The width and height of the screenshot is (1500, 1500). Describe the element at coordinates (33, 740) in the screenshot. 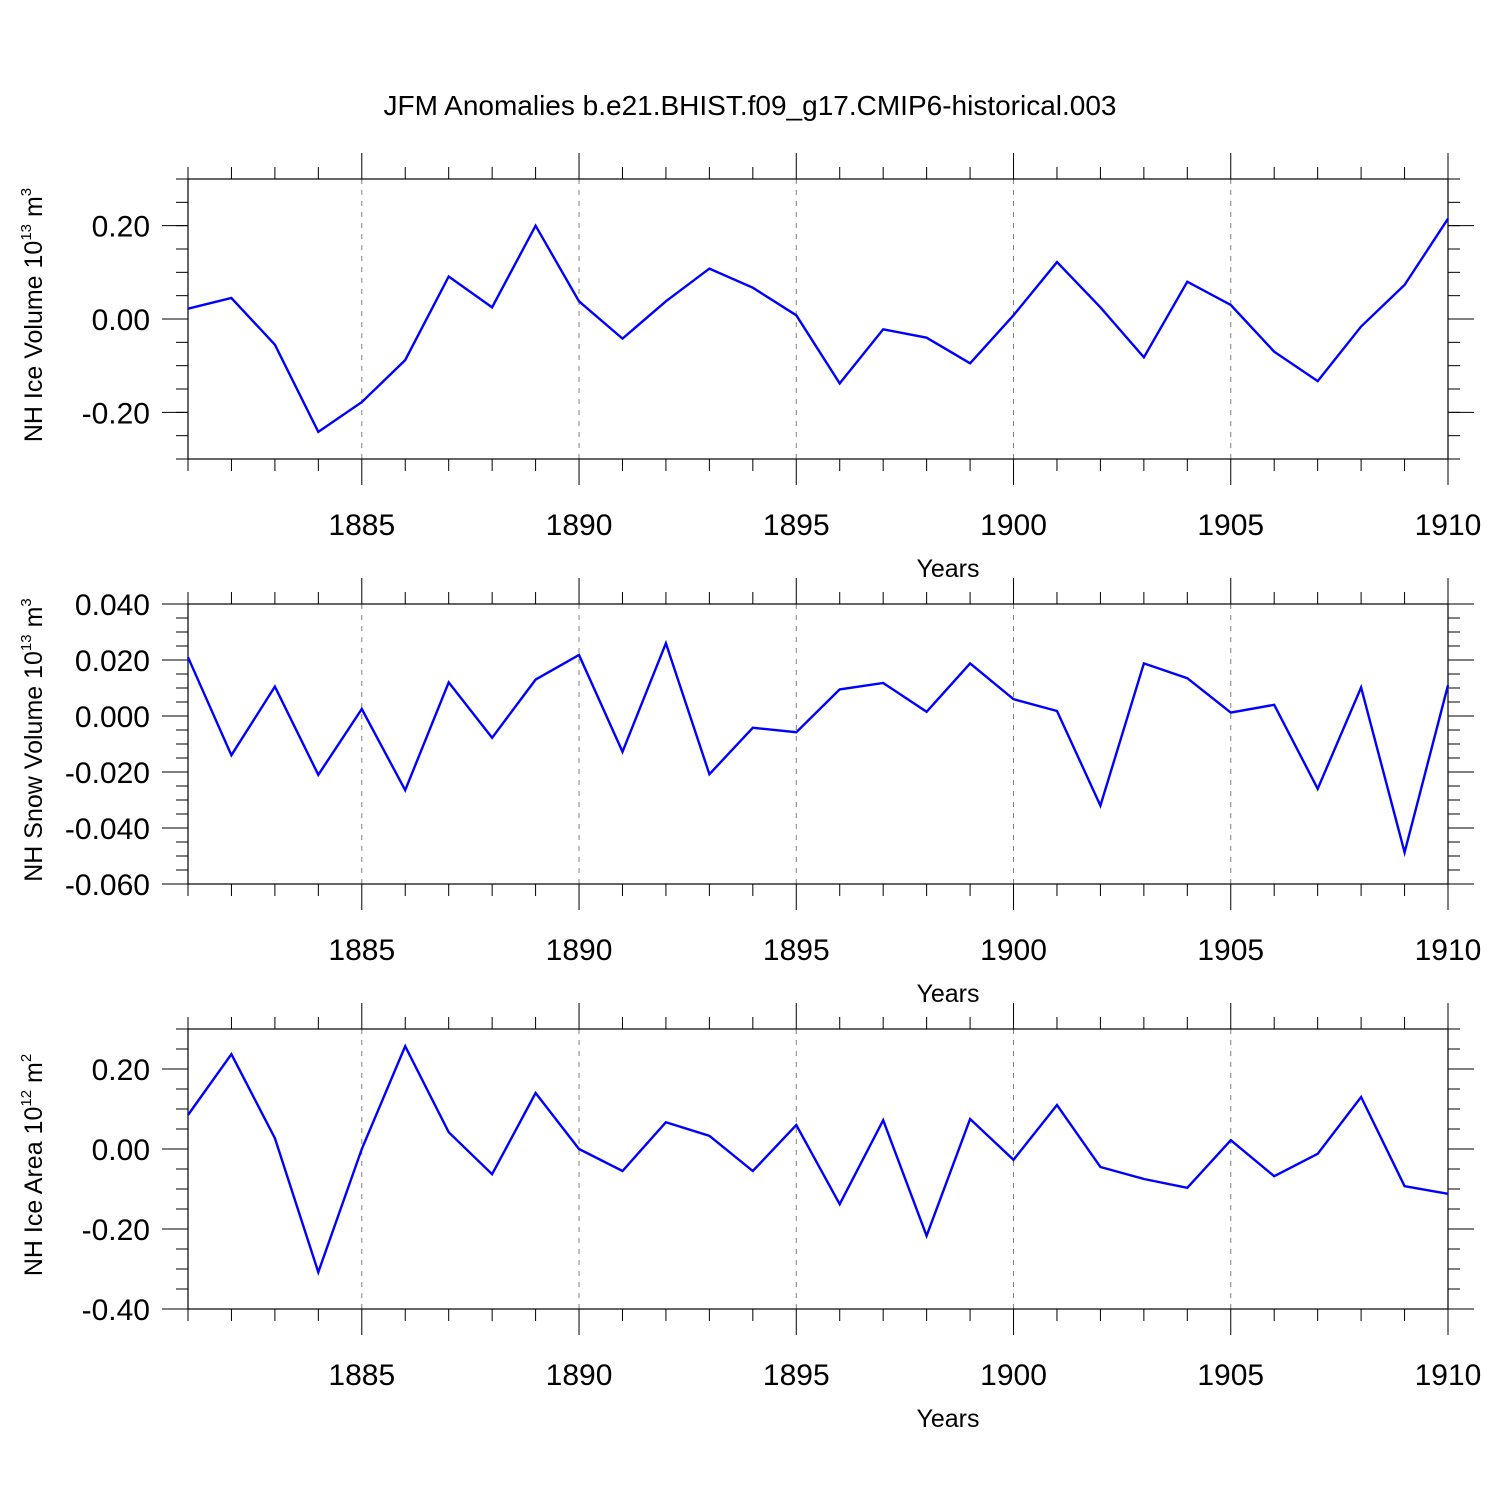

I see `y-axis-title: NH Snow Volume 1013 m3` at that location.